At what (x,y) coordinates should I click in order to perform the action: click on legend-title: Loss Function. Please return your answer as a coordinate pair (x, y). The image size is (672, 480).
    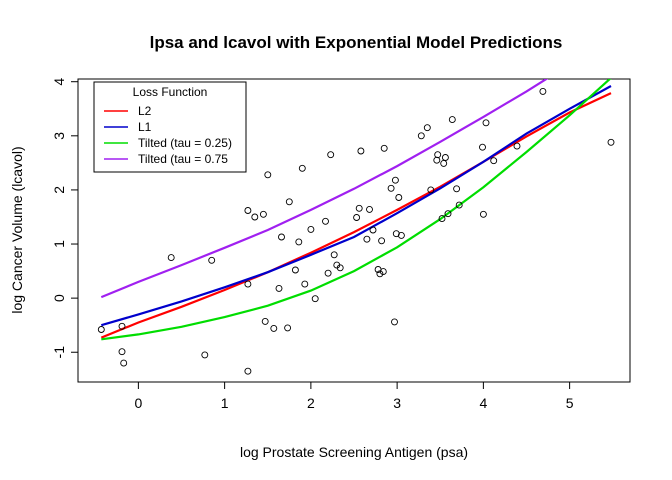
    Looking at the image, I should click on (170, 92).